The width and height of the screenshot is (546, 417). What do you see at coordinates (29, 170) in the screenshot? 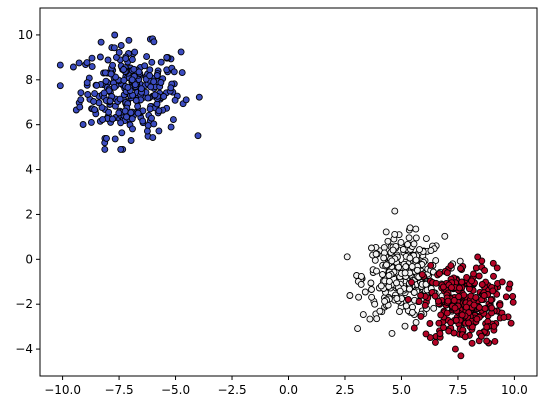
I see `y-tick-label: 4` at bounding box center [29, 170].